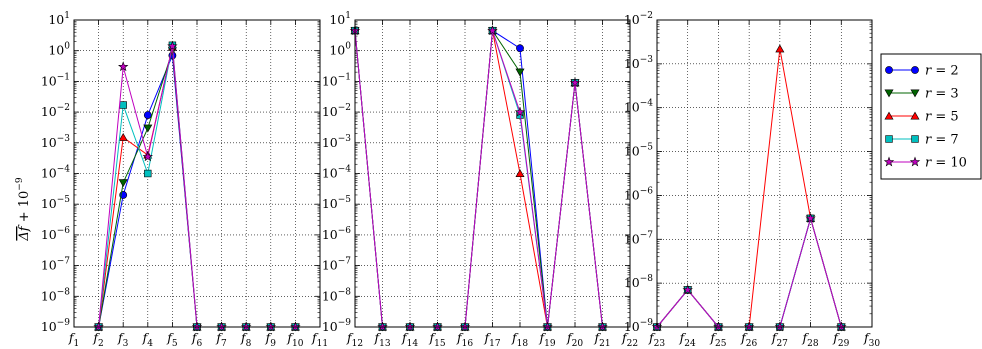  I want to click on y-tick-label: 10¹, so click(340, 19).